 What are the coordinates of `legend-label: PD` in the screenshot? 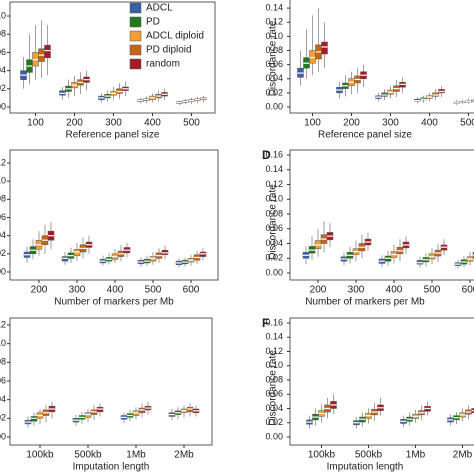 It's located at (153, 22).